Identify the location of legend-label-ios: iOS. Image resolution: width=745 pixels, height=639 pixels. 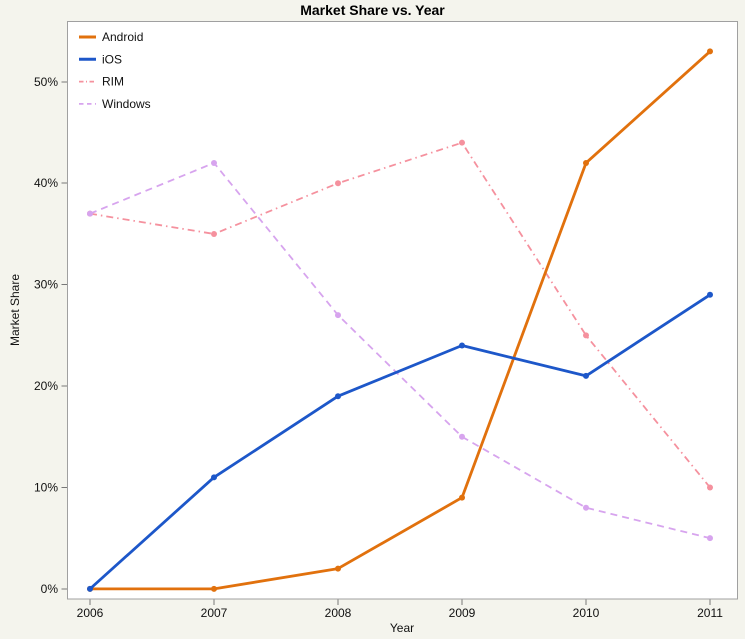
(112, 59).